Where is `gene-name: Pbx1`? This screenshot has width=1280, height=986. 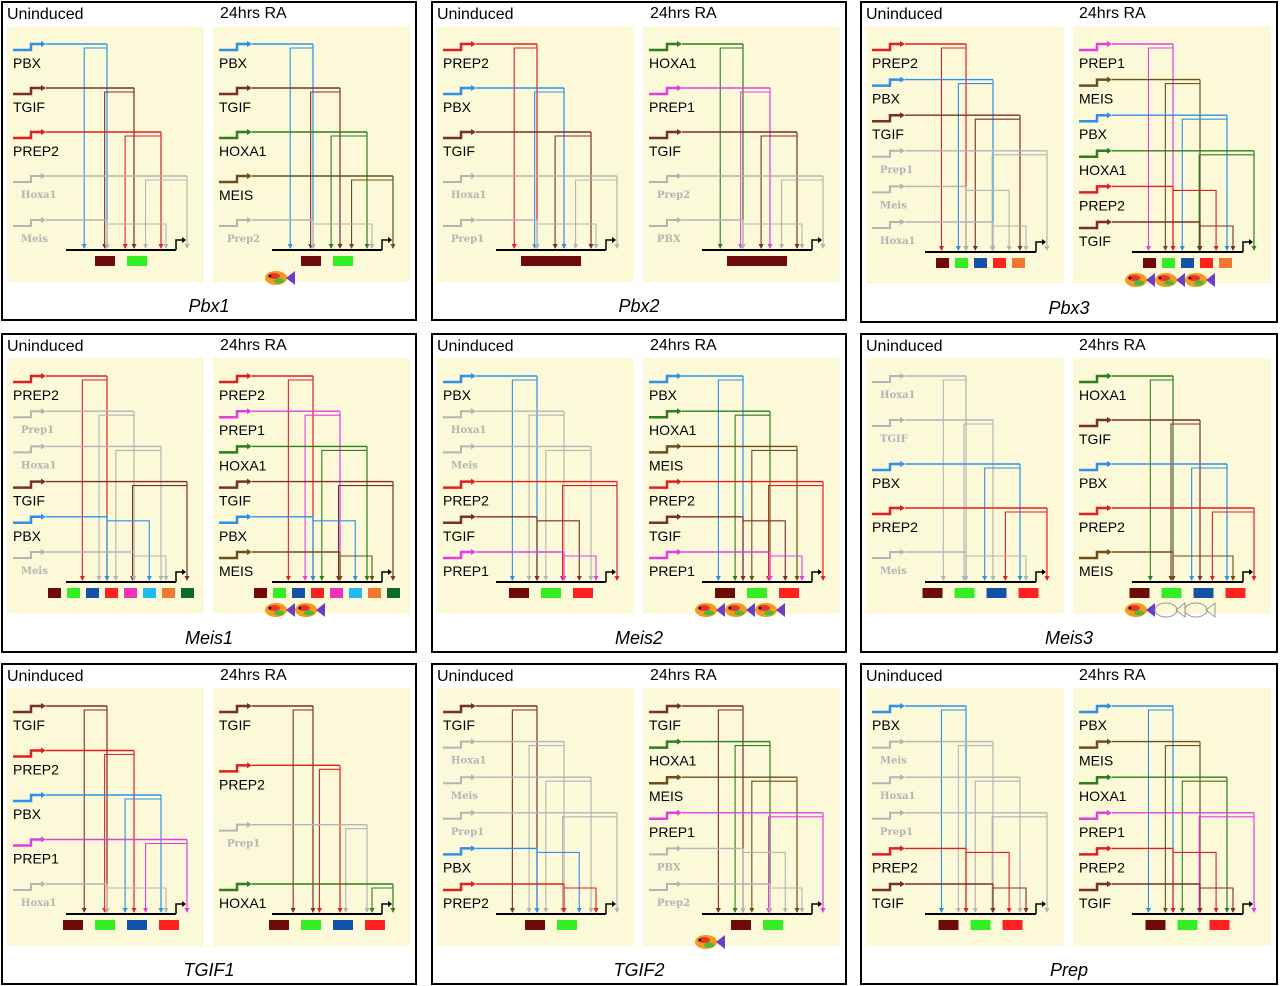
gene-name: Pbx1 is located at coordinates (208, 306).